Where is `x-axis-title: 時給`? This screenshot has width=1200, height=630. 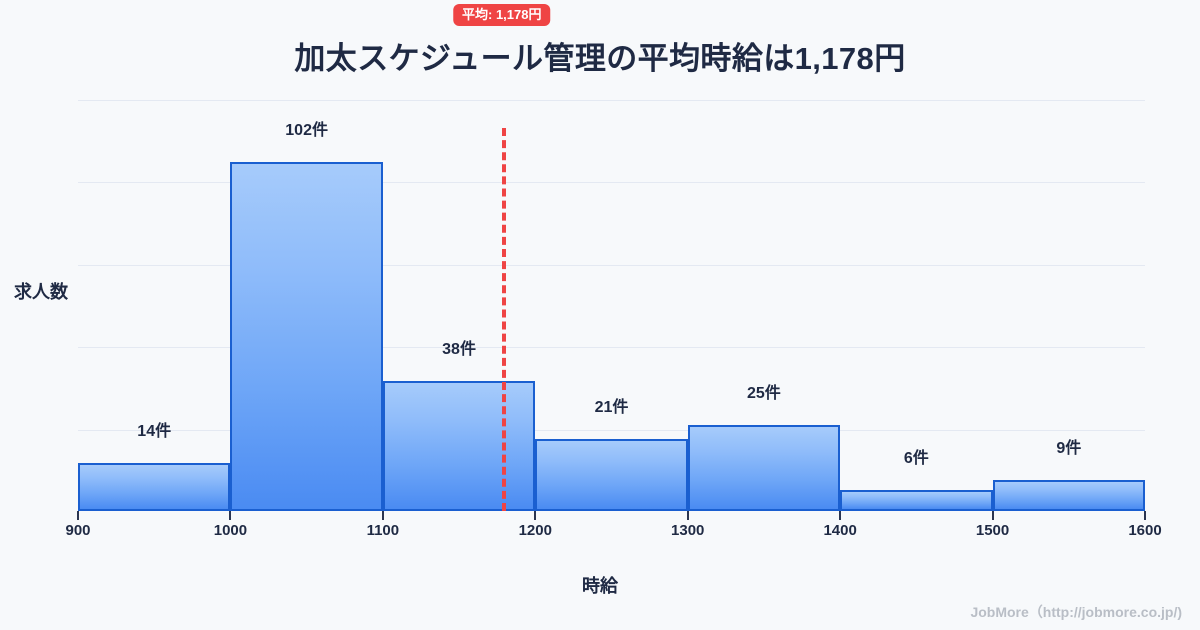
x-axis-title: 時給 is located at coordinates (600, 586).